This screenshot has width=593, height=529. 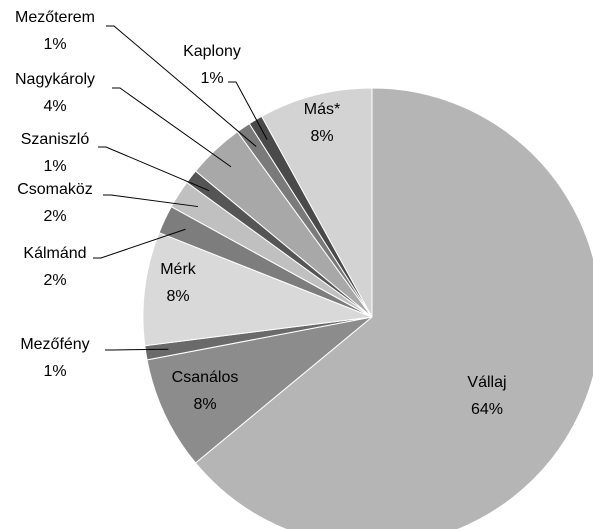 What do you see at coordinates (54, 344) in the screenshot?
I see `slice-label: Mezőfény` at bounding box center [54, 344].